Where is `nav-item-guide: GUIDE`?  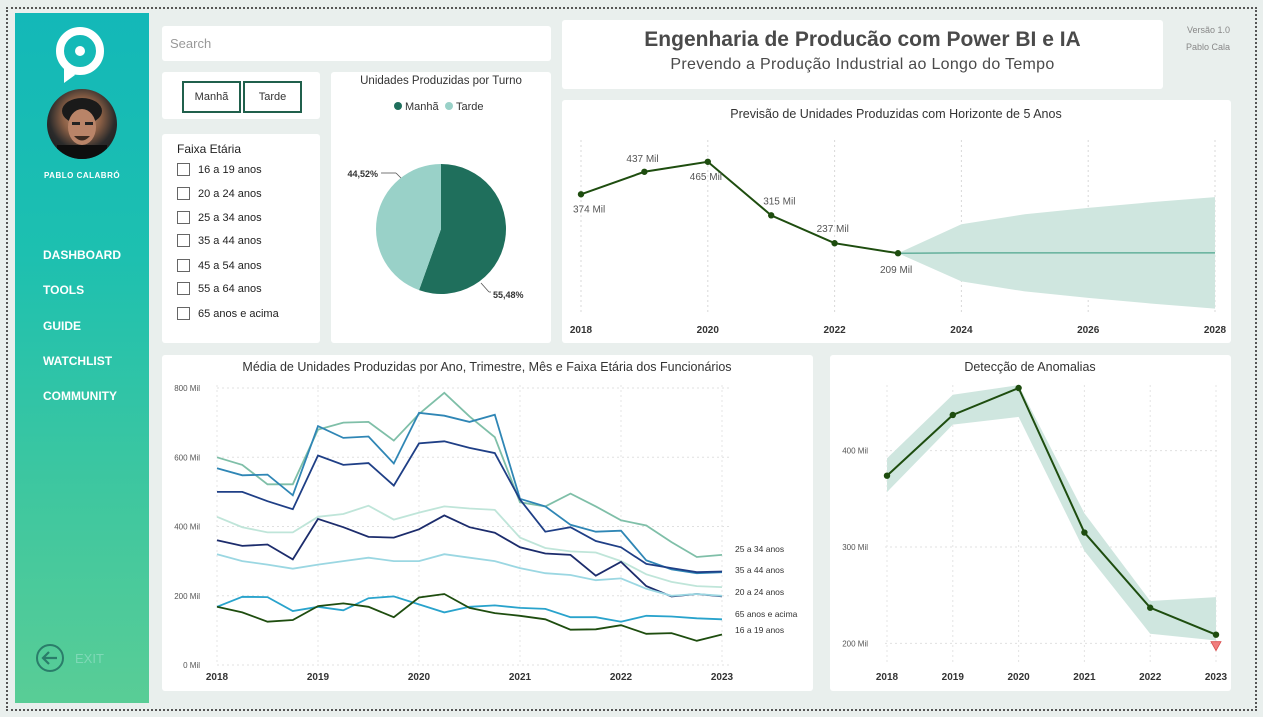 nav-item-guide: GUIDE is located at coordinates (62, 325).